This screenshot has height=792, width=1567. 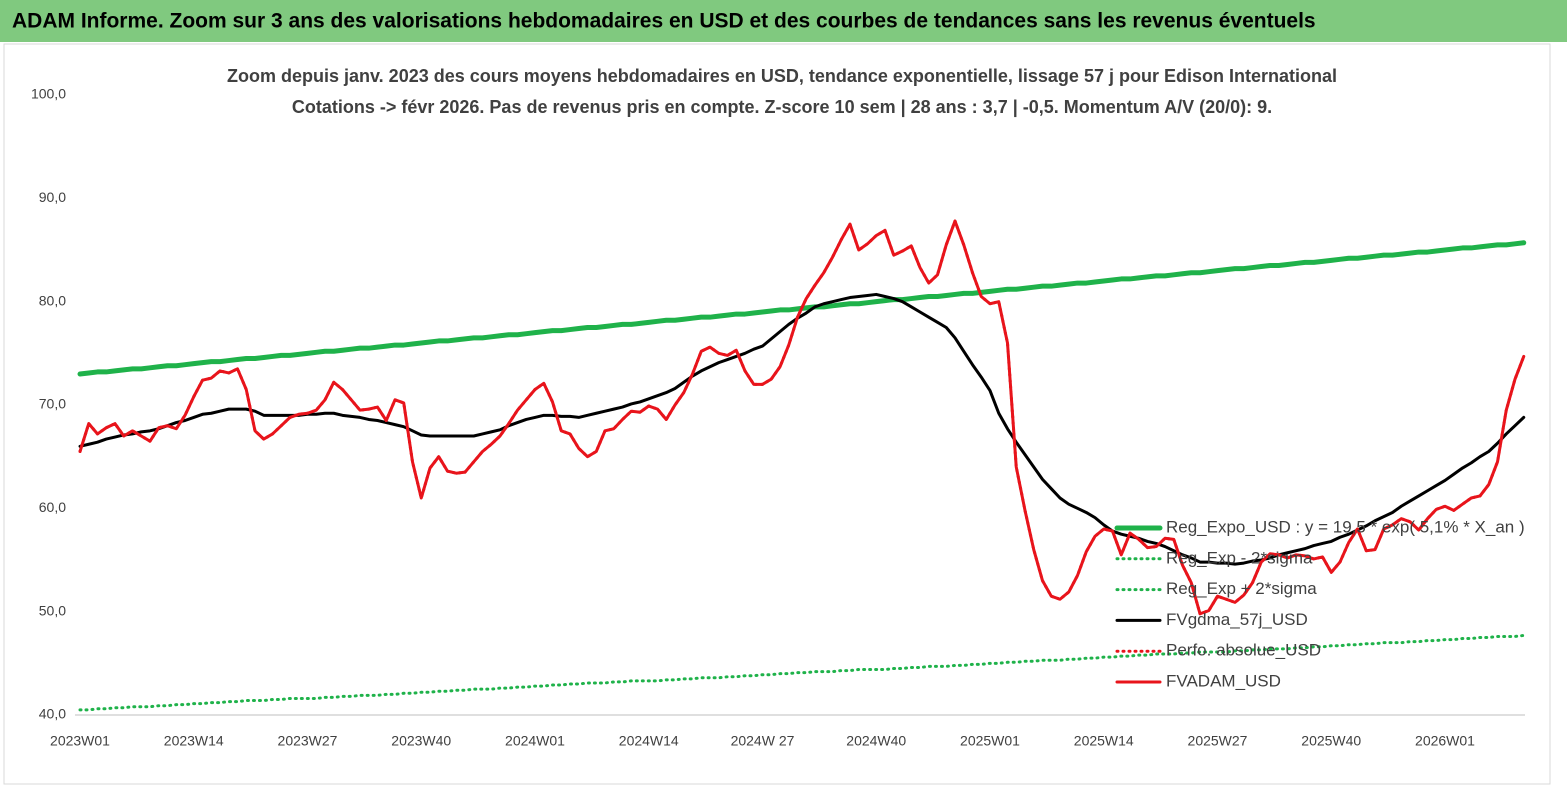 What do you see at coordinates (649, 741) in the screenshot?
I see `x-tick-label: 2024W14` at bounding box center [649, 741].